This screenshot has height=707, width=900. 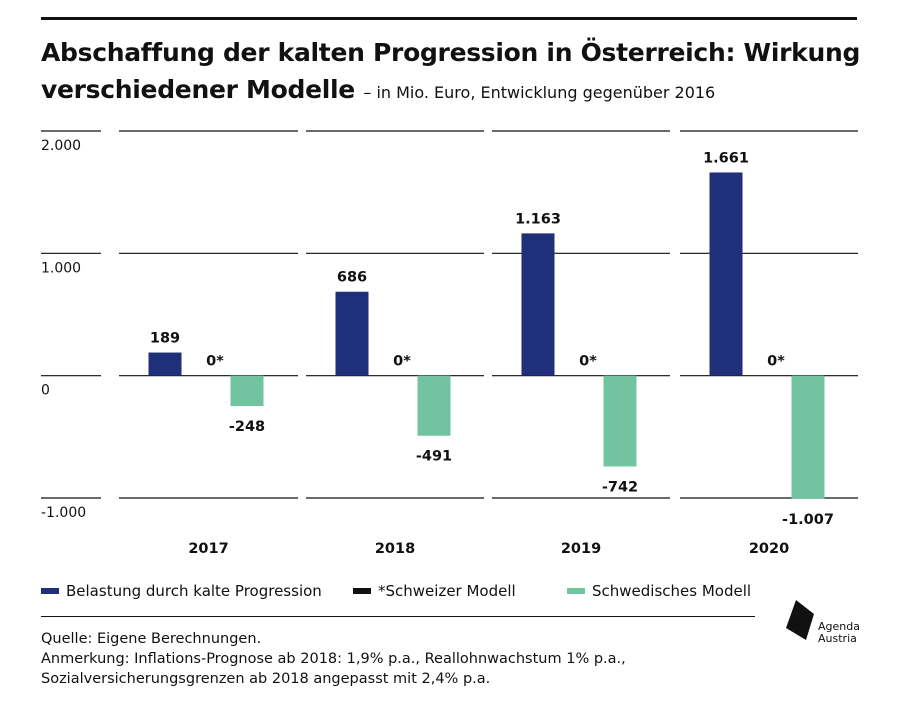 I want to click on bottom-rule, so click(x=398, y=616).